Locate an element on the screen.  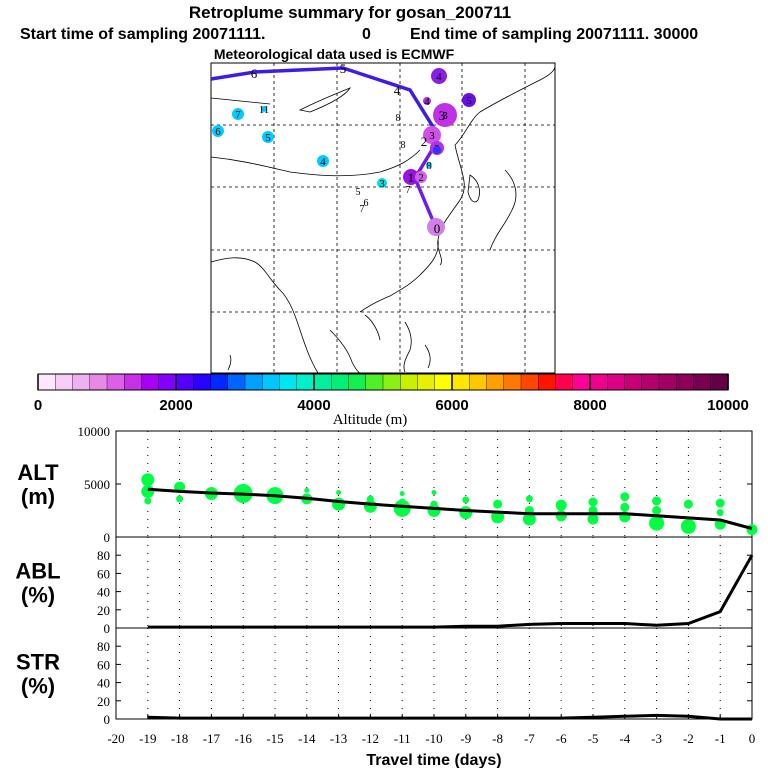
cluster-label: 11 is located at coordinates (264, 110).